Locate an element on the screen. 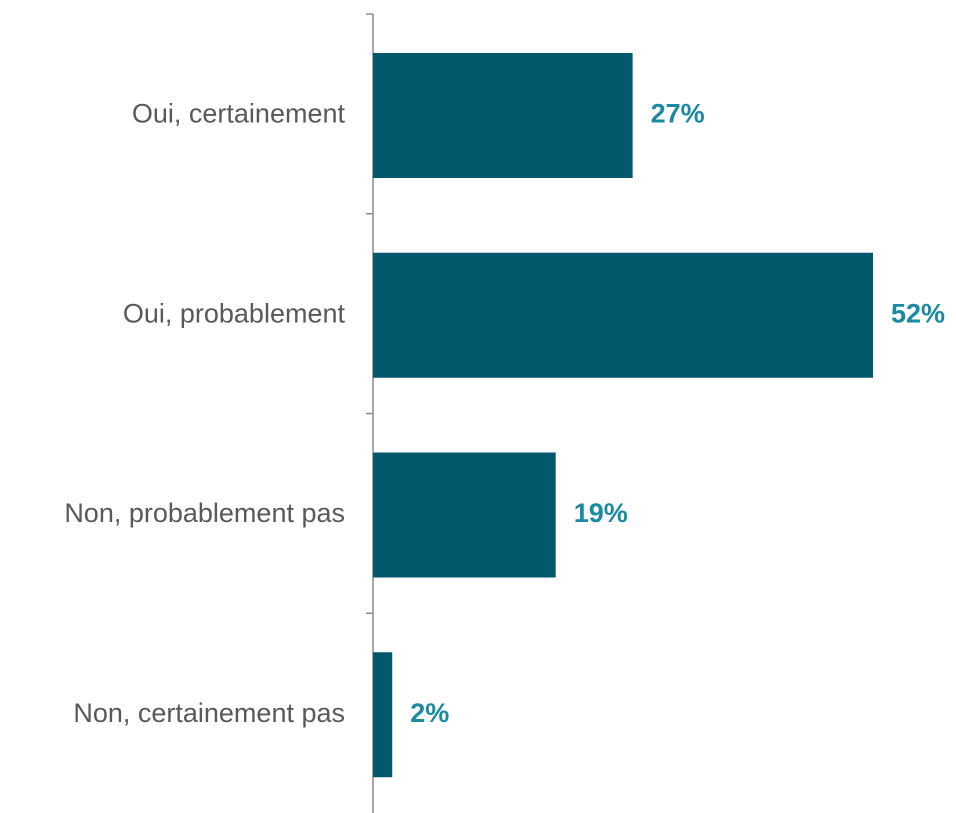  category-label: Oui, certainement is located at coordinates (239, 114).